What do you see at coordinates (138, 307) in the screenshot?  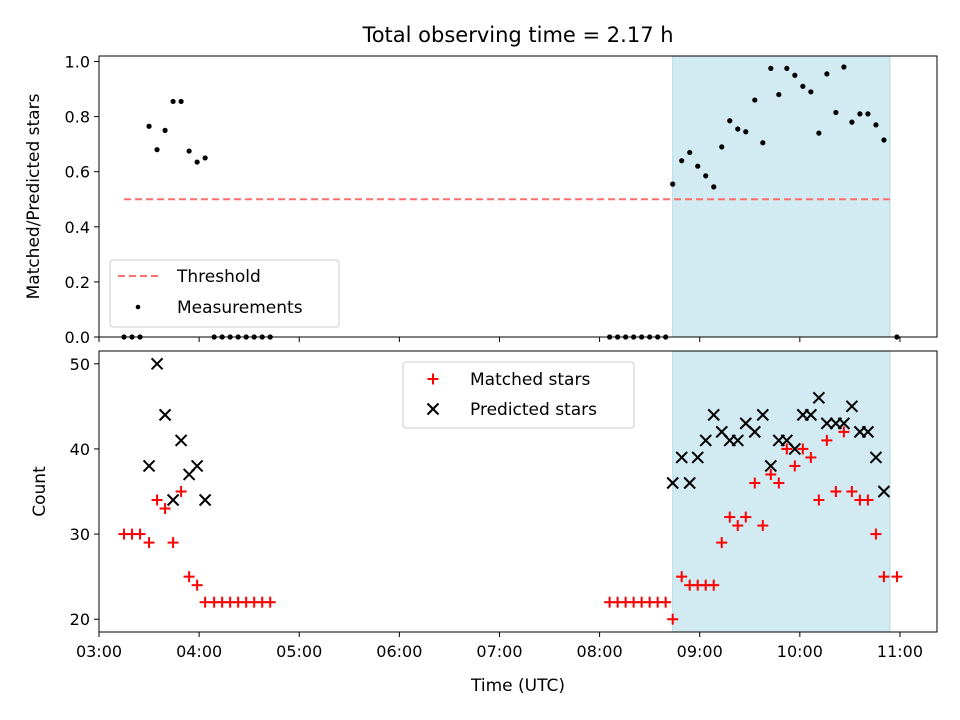 I see `legend-measurement-swatch` at bounding box center [138, 307].